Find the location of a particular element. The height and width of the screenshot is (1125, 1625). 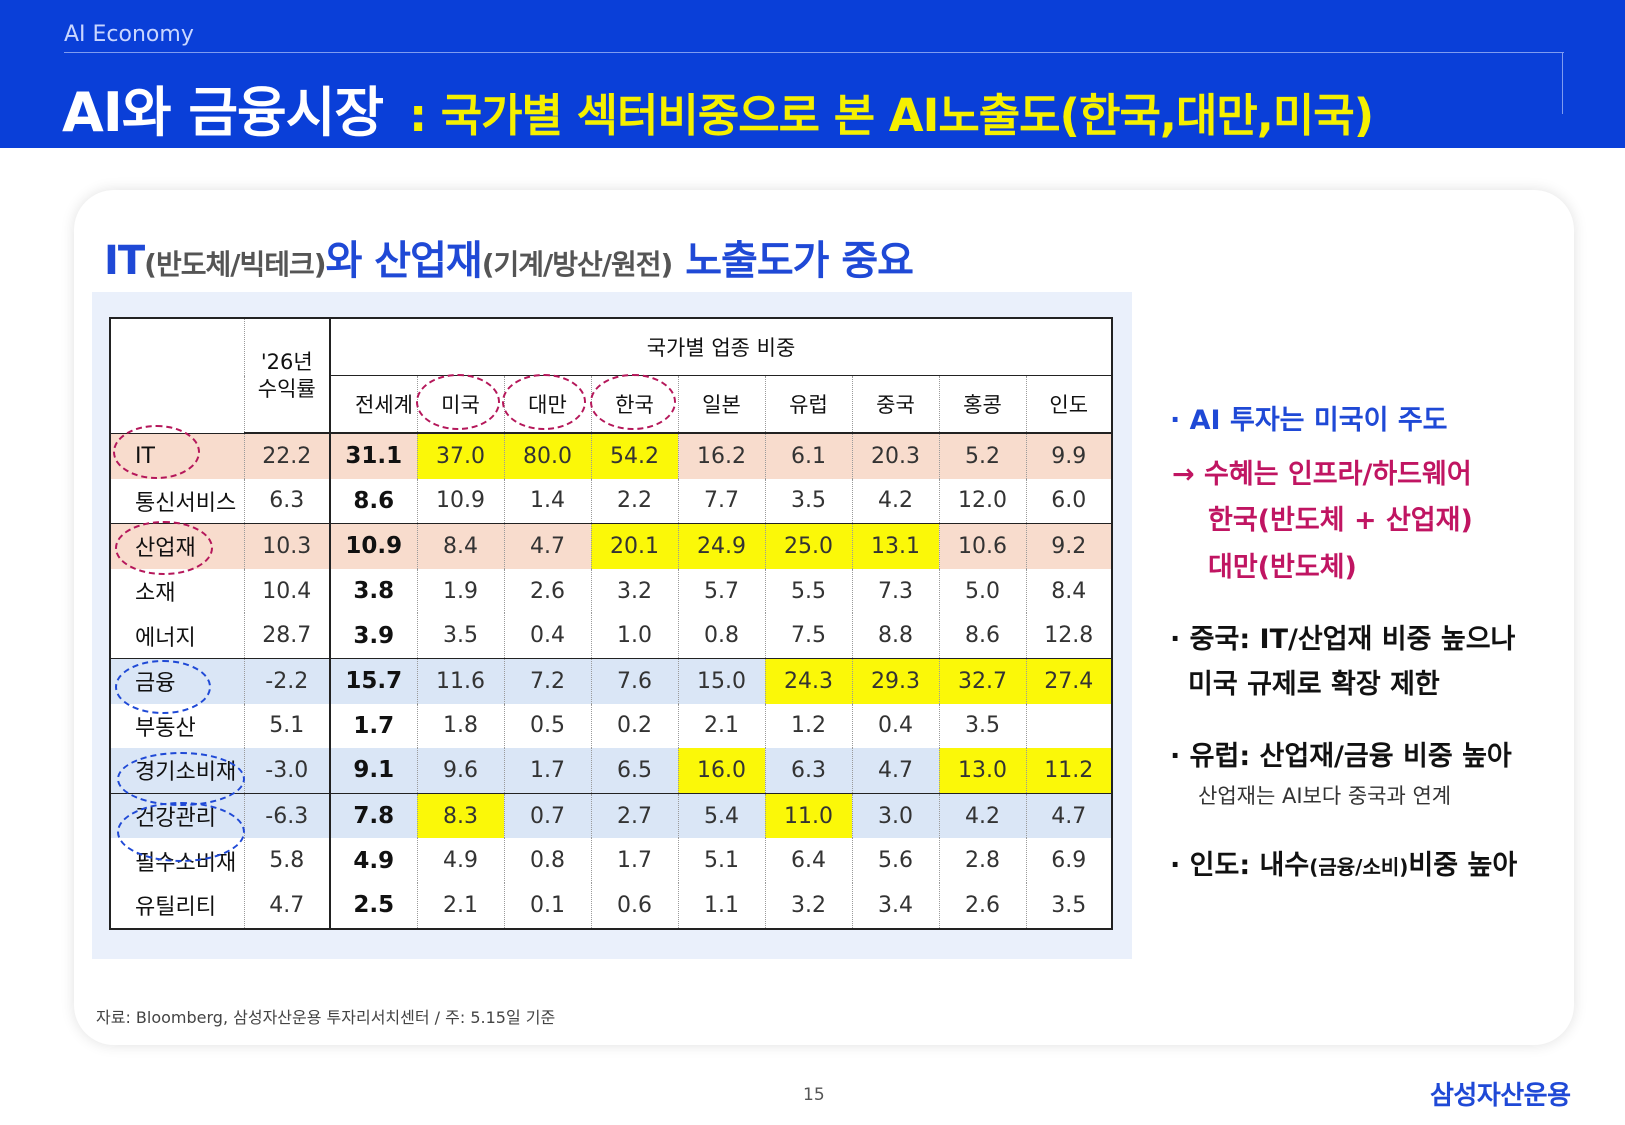

table-row: 필수소비재 5.8 4.9 4.9 0.8 1.7 5.1 6.4 5.6 2.8 6.9 is located at coordinates (611, 860).